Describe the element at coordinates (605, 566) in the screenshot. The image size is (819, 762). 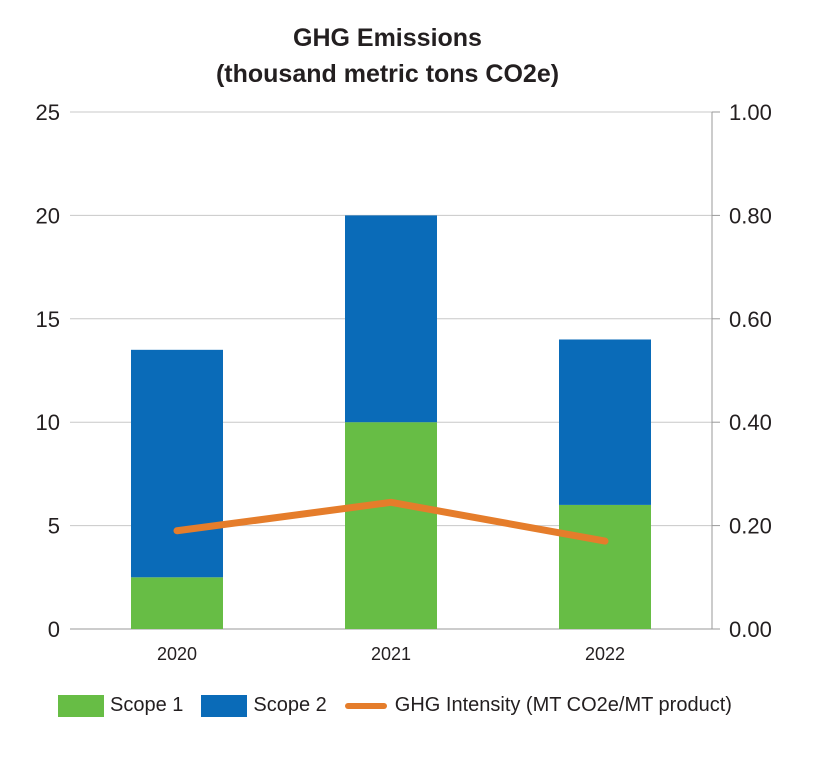
I see `bar-scope-1-2022` at that location.